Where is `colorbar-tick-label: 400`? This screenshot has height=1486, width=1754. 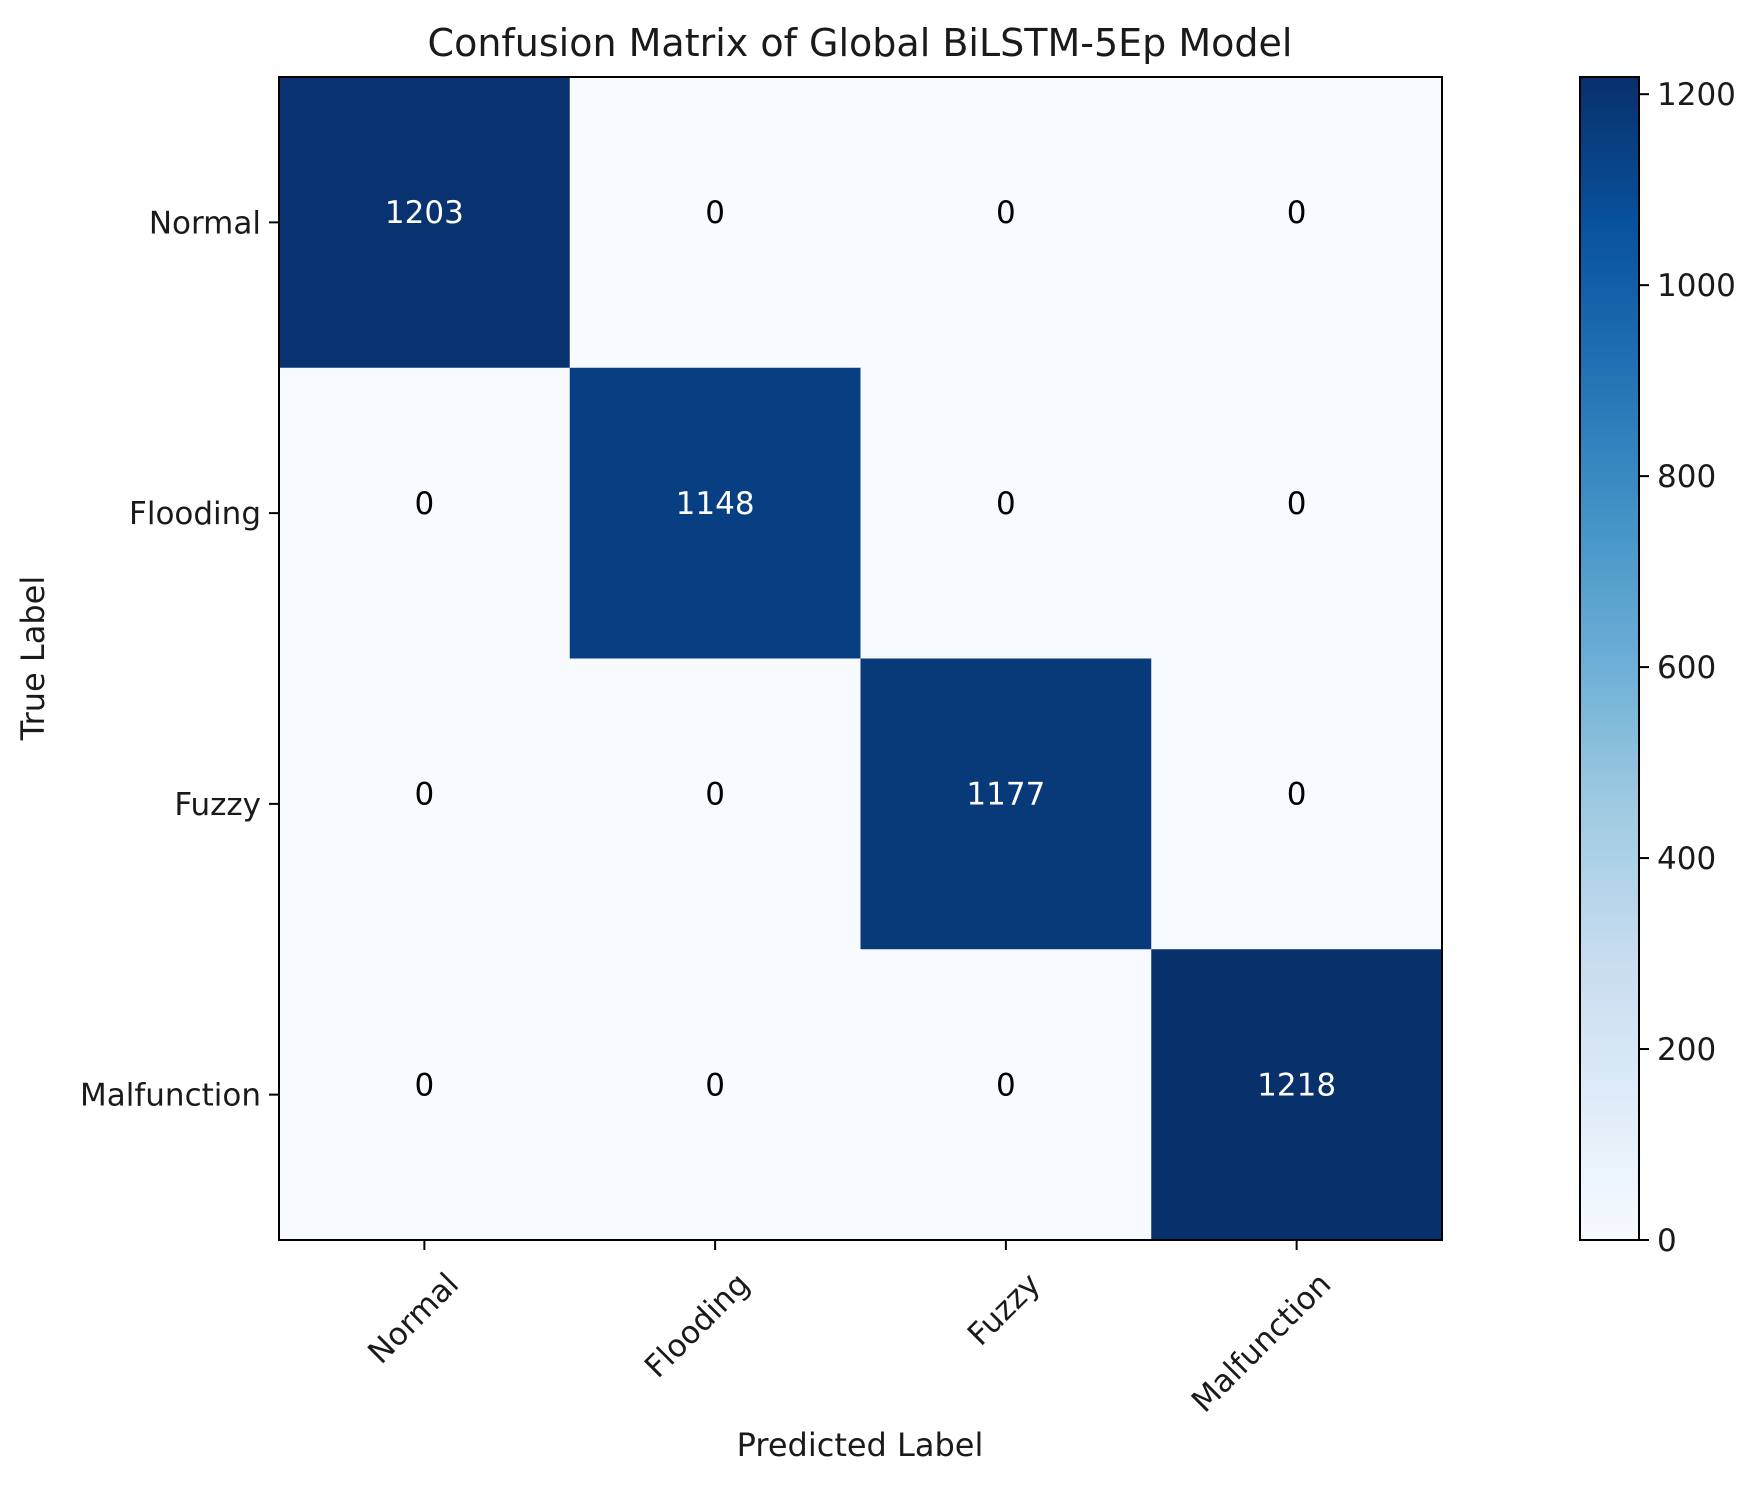 colorbar-tick-label: 400 is located at coordinates (1686, 859).